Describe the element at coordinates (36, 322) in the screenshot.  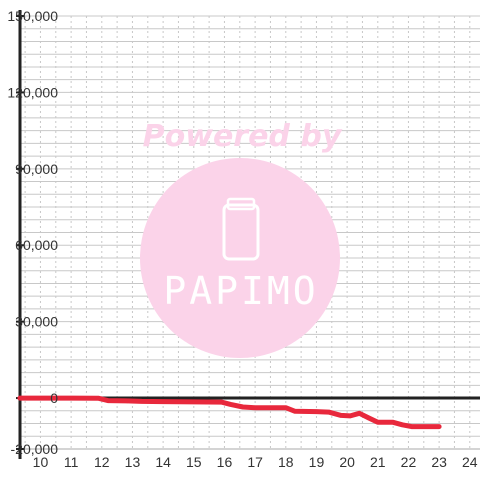
I see `y-tick-label: 30,000` at that location.